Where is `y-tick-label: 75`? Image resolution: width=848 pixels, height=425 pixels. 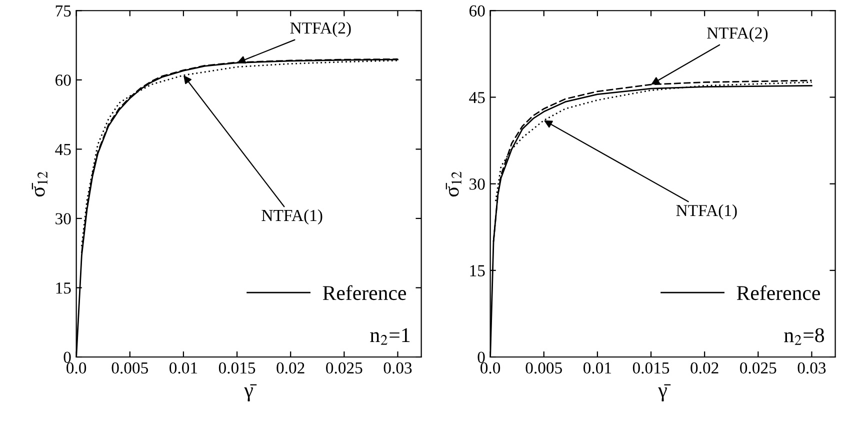
y-tick-label: 75 is located at coordinates (63, 11).